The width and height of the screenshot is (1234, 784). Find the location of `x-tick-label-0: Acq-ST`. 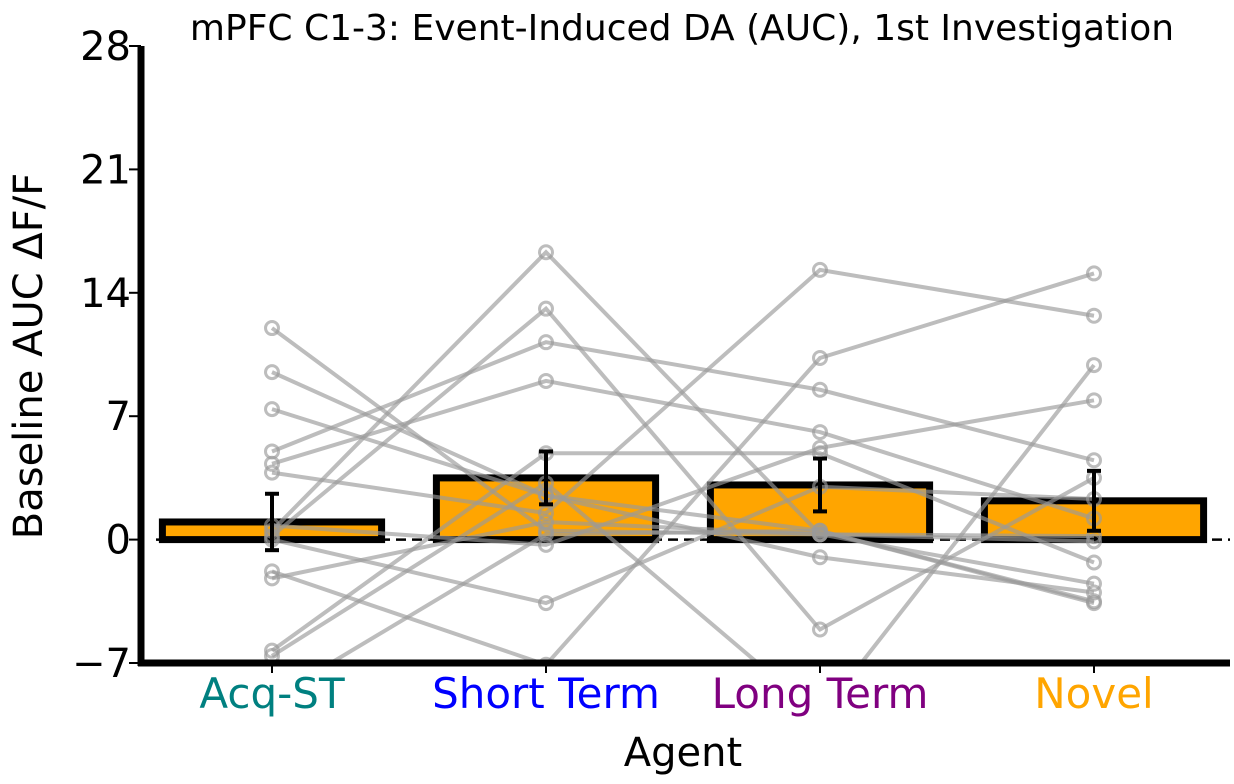

x-tick-label-0: Acq-ST is located at coordinates (272, 693).